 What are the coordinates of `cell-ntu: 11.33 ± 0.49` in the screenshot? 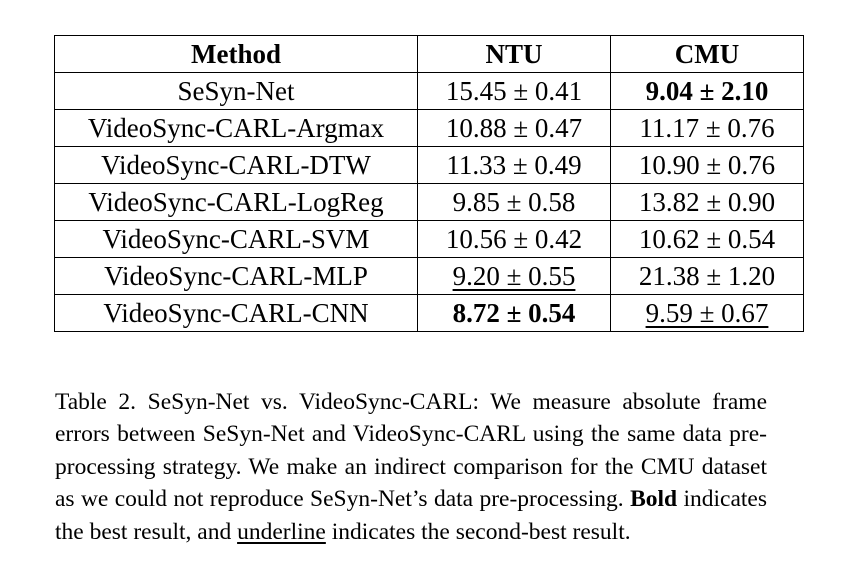 It's located at (514, 165).